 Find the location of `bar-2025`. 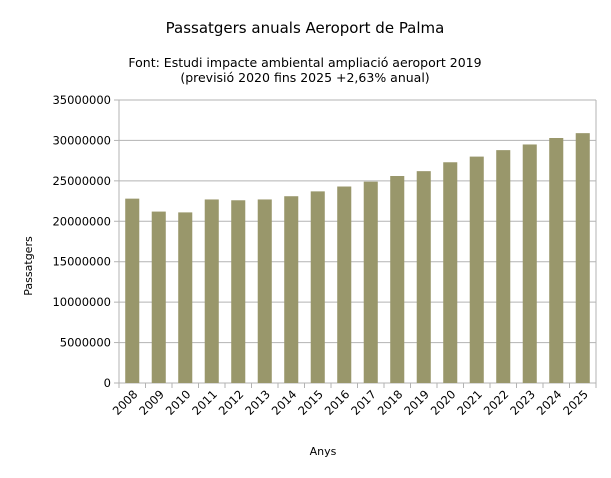

bar-2025 is located at coordinates (582, 258).